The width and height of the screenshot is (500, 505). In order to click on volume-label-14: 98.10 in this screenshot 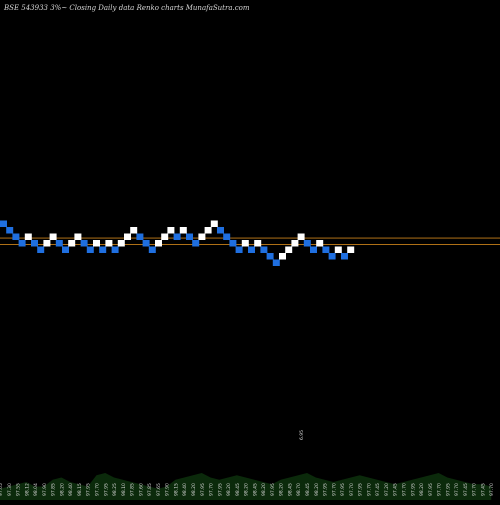, I will do `click(124, 489)`.